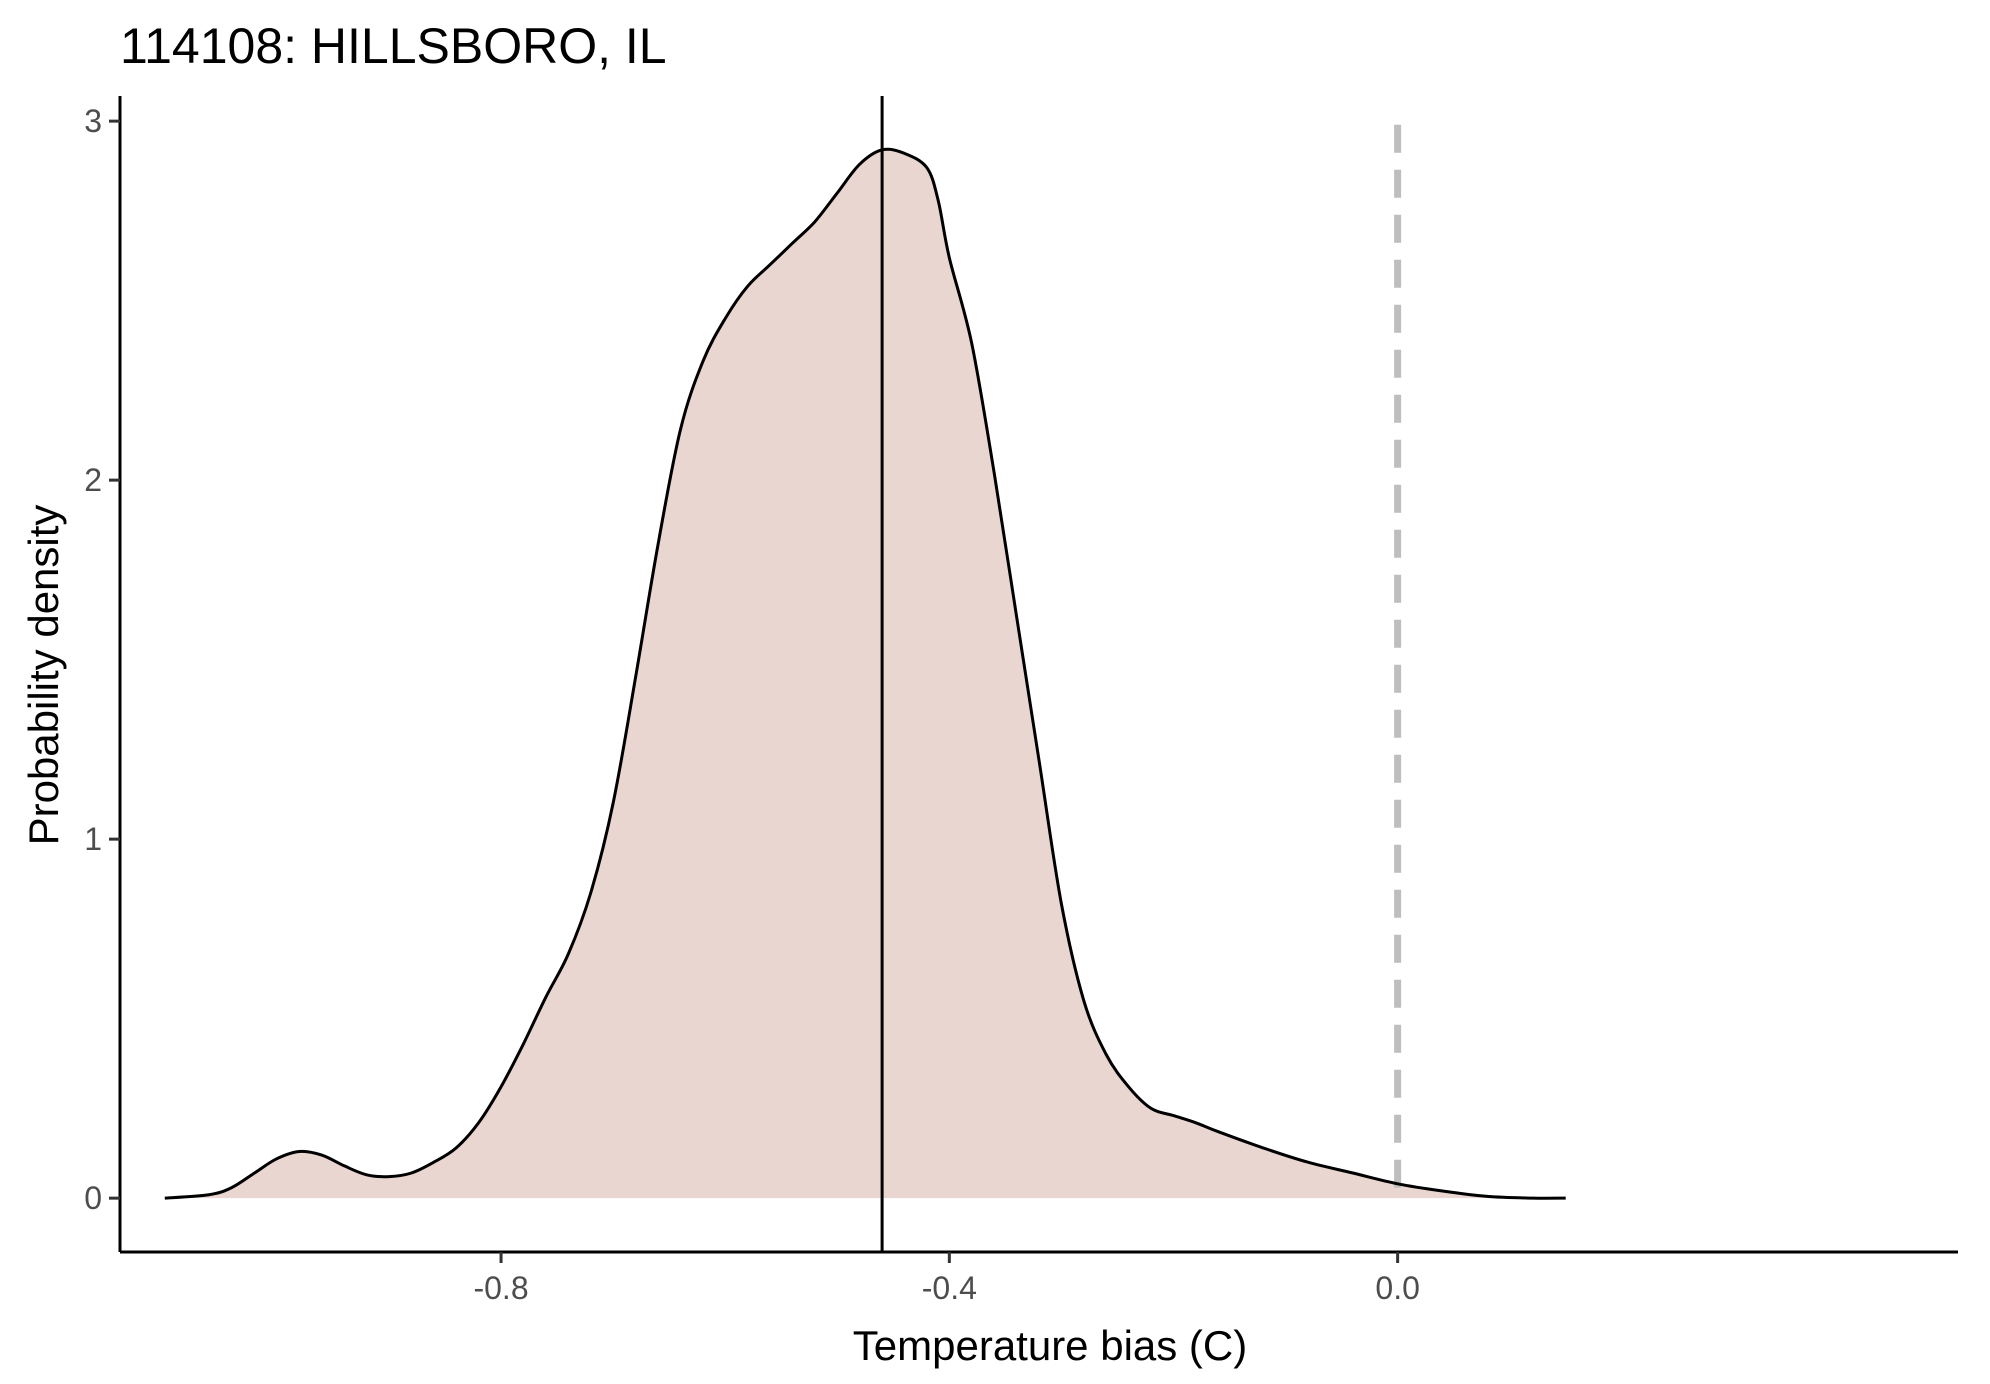  I want to click on x-tick-label: -0.8, so click(500, 1288).